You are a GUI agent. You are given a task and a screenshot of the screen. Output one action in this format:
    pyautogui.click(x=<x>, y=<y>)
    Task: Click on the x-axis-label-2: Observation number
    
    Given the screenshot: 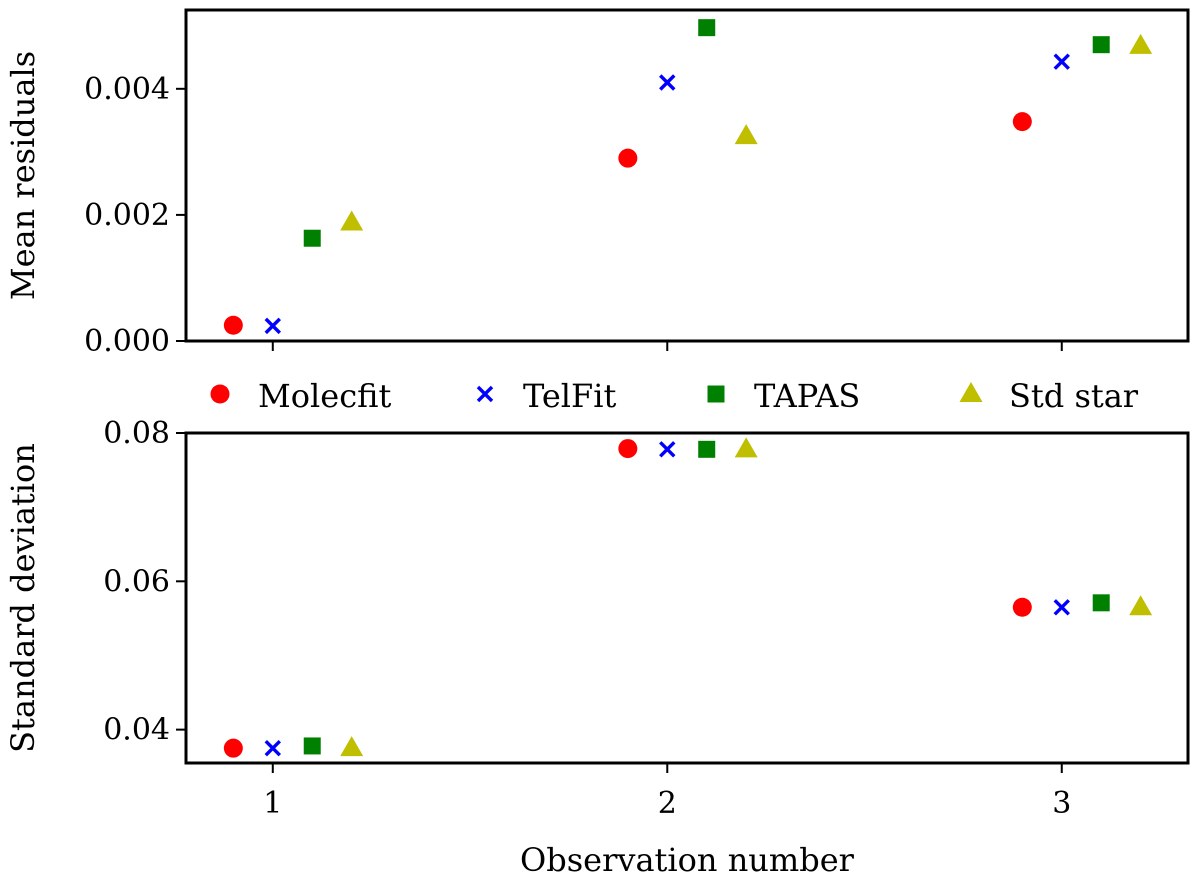 What is the action you would take?
    pyautogui.click(x=687, y=860)
    